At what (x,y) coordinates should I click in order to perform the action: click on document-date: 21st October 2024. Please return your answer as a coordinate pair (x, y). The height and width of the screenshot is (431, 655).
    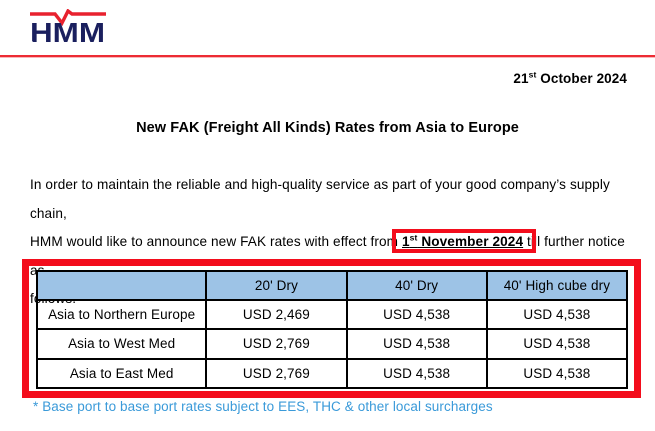
    Looking at the image, I should click on (570, 77).